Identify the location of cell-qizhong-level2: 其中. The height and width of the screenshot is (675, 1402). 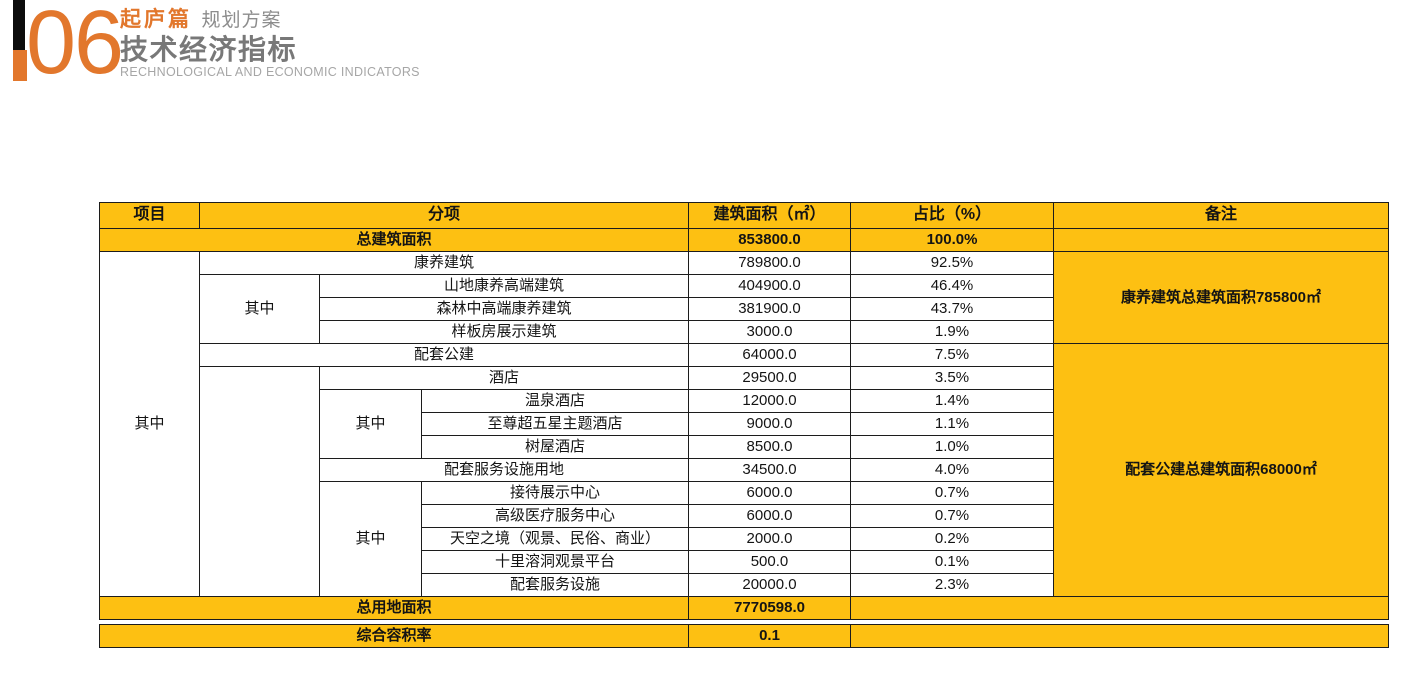
(259, 309).